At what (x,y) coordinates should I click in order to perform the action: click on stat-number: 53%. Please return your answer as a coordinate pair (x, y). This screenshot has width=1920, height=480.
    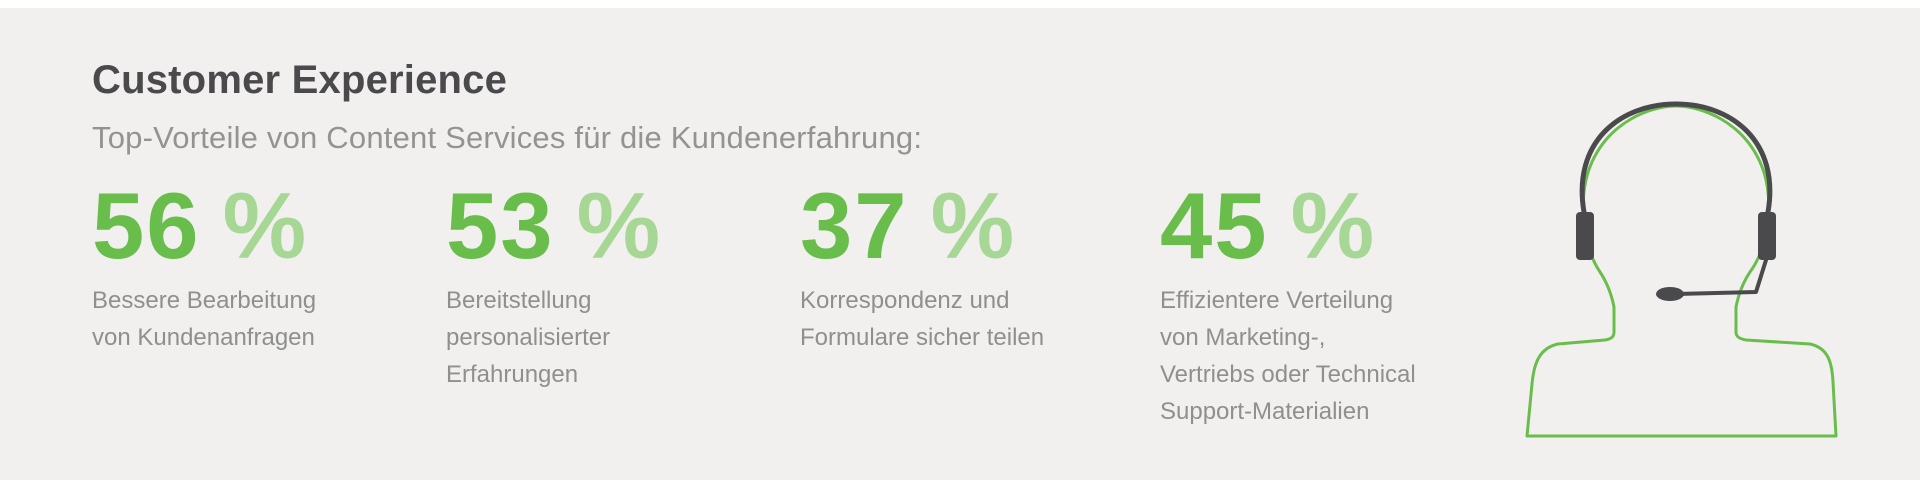
    Looking at the image, I should click on (611, 226).